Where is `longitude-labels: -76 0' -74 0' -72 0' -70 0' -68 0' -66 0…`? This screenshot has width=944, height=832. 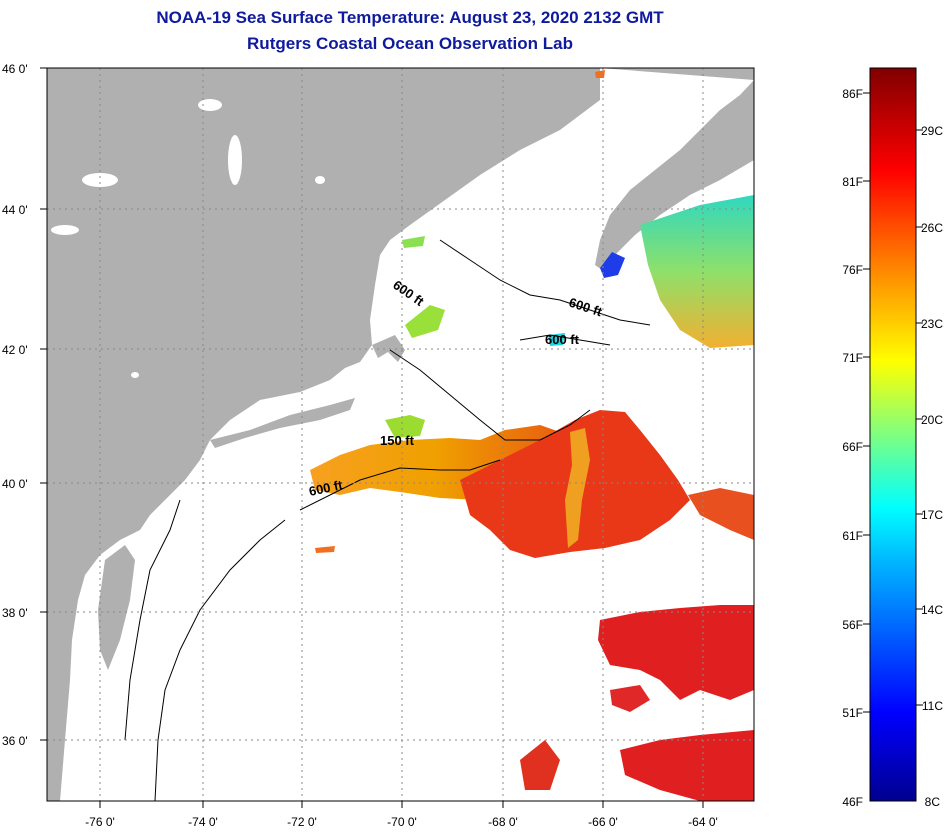 longitude-labels: -76 0' -74 0' -72 0' -70 0' -68 0' -66 0… is located at coordinates (401, 822).